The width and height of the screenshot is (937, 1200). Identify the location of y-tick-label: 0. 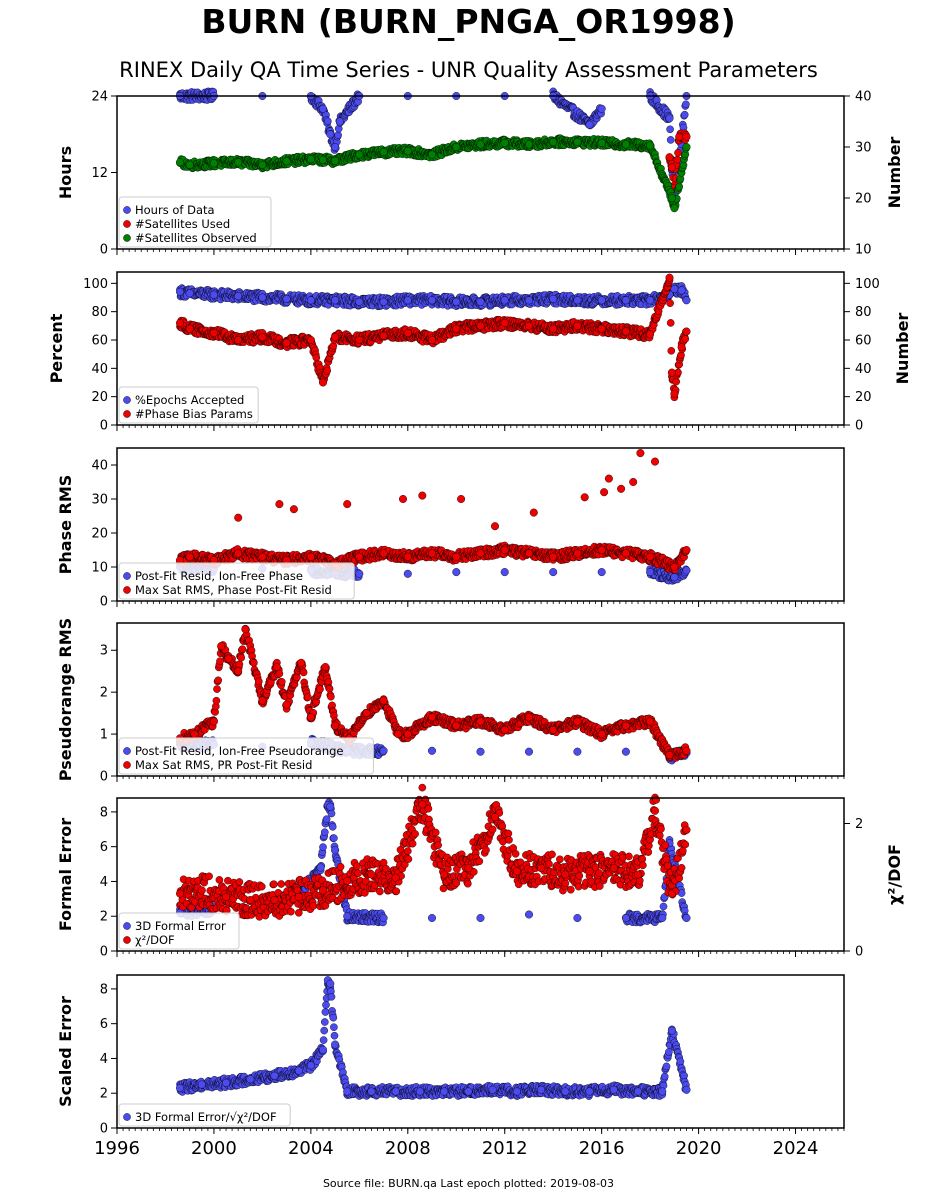
(104, 777).